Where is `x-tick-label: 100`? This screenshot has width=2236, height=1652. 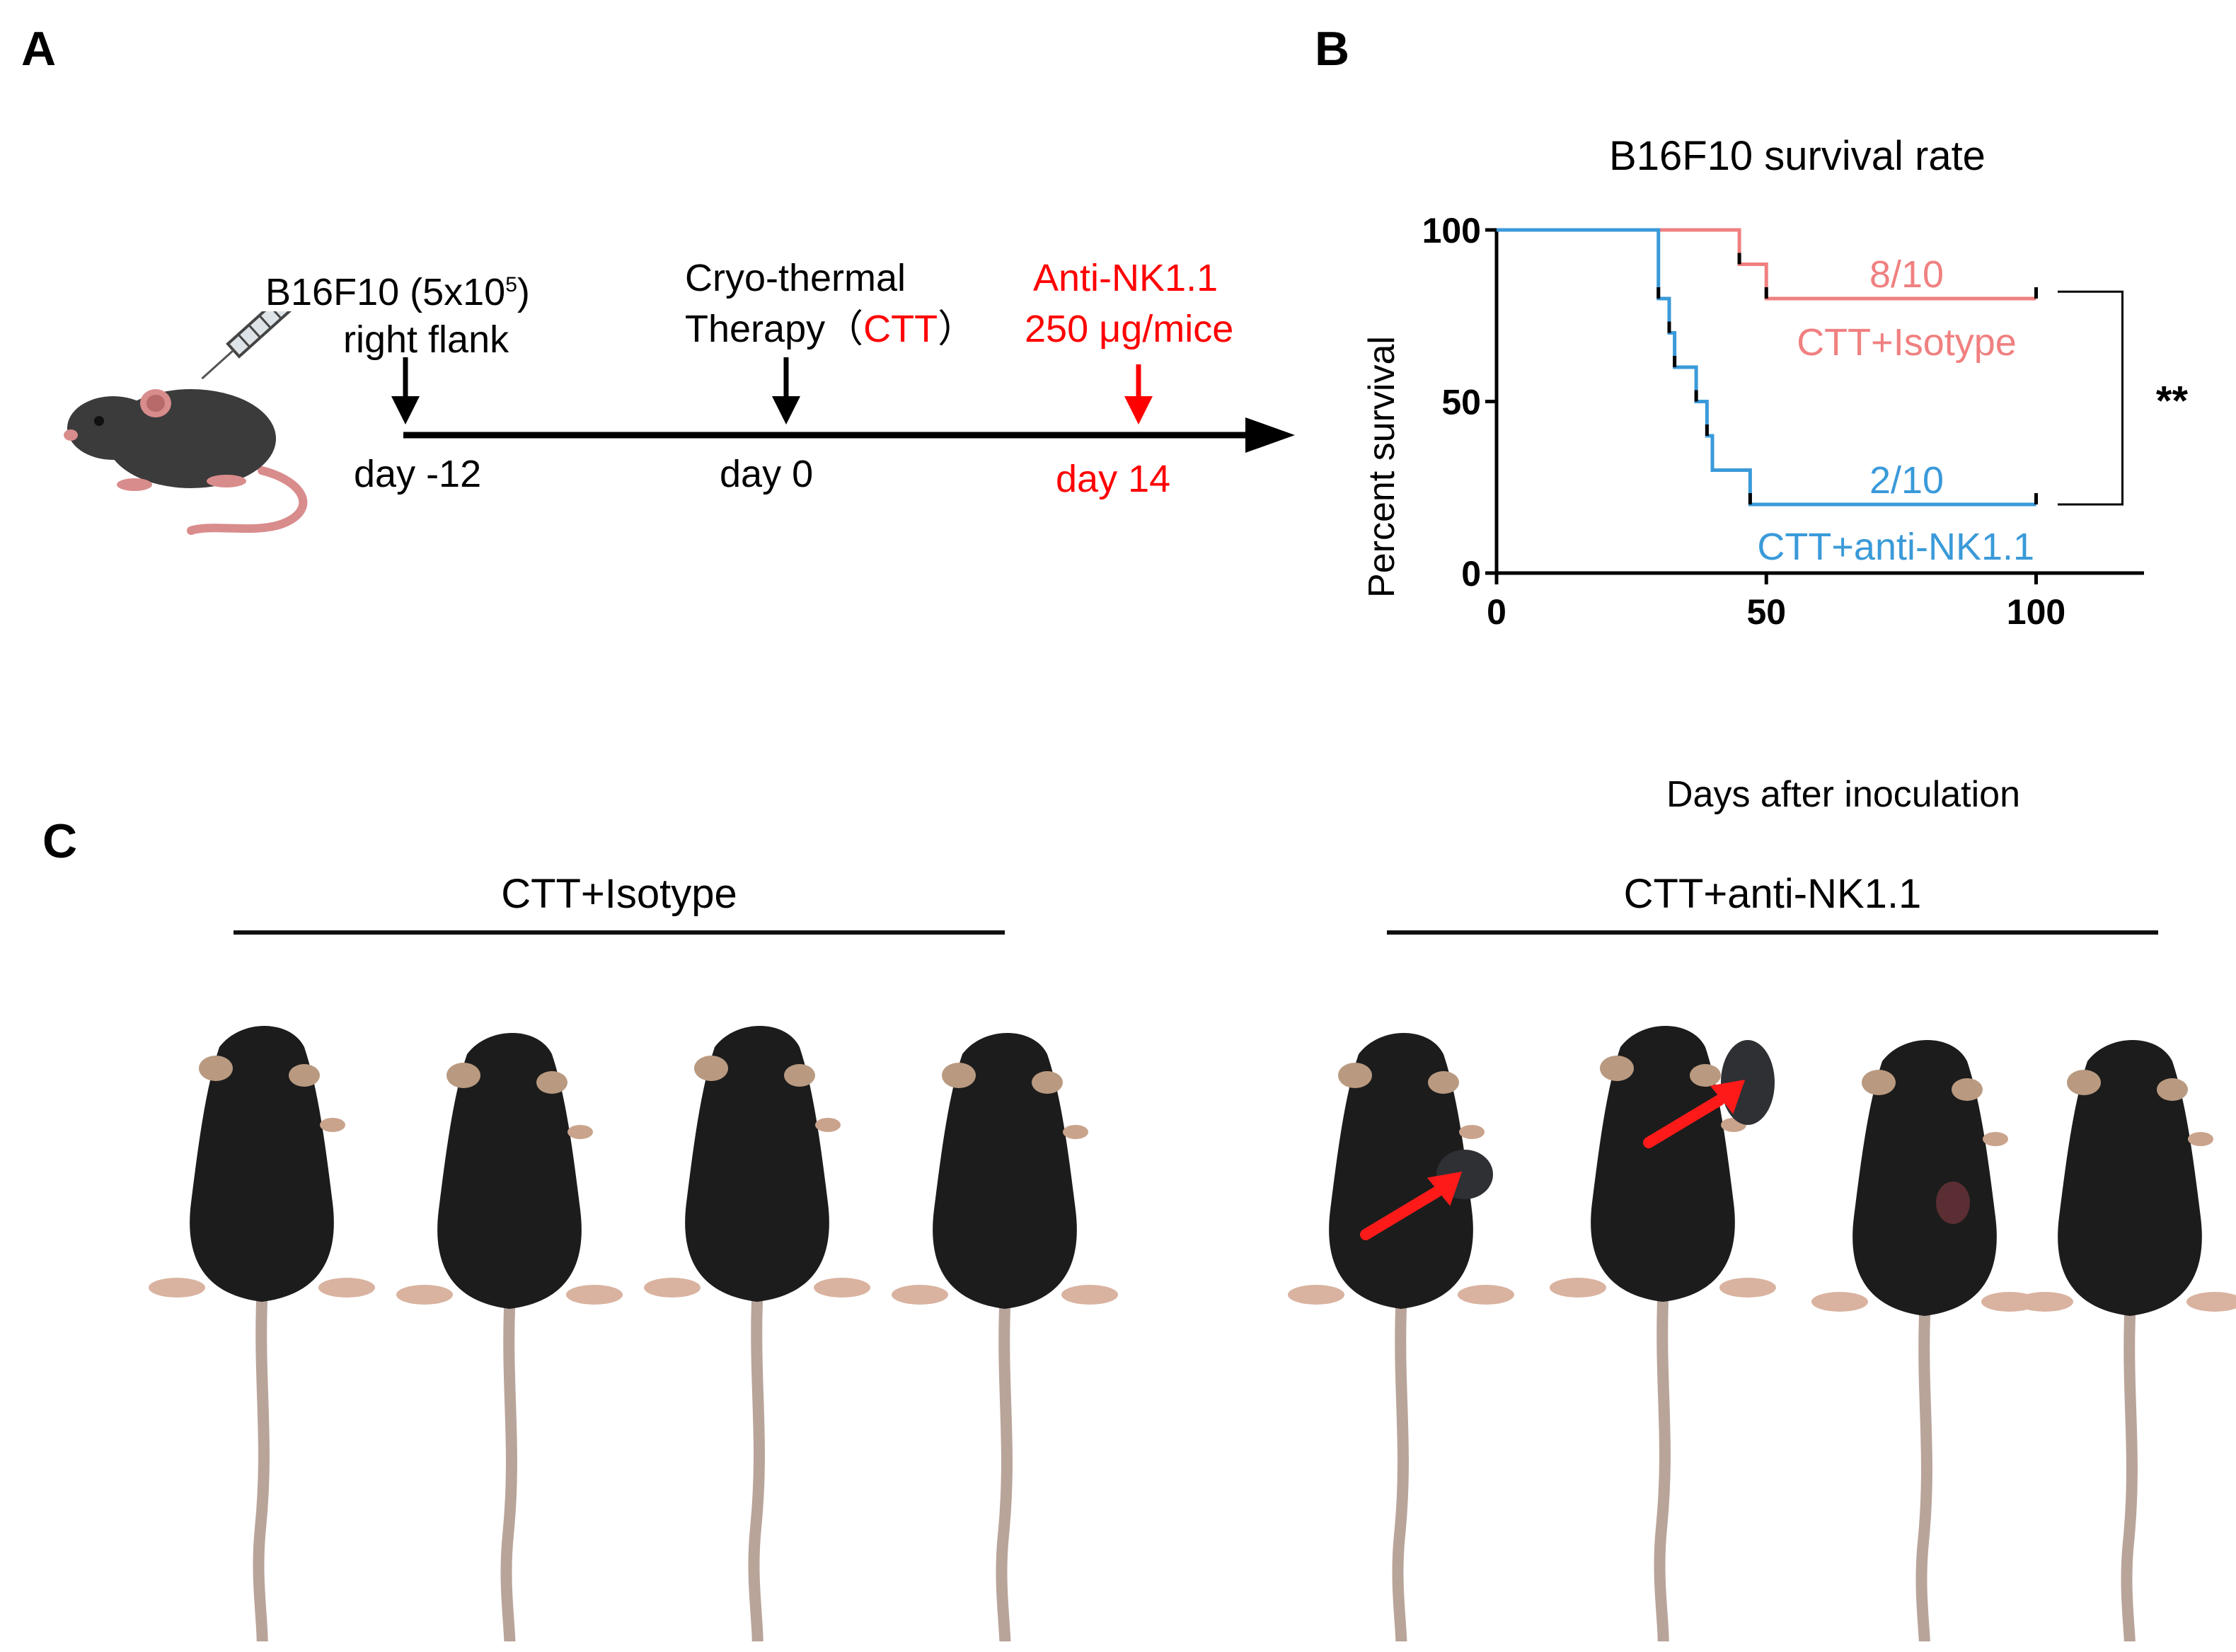 x-tick-label: 100 is located at coordinates (2036, 612).